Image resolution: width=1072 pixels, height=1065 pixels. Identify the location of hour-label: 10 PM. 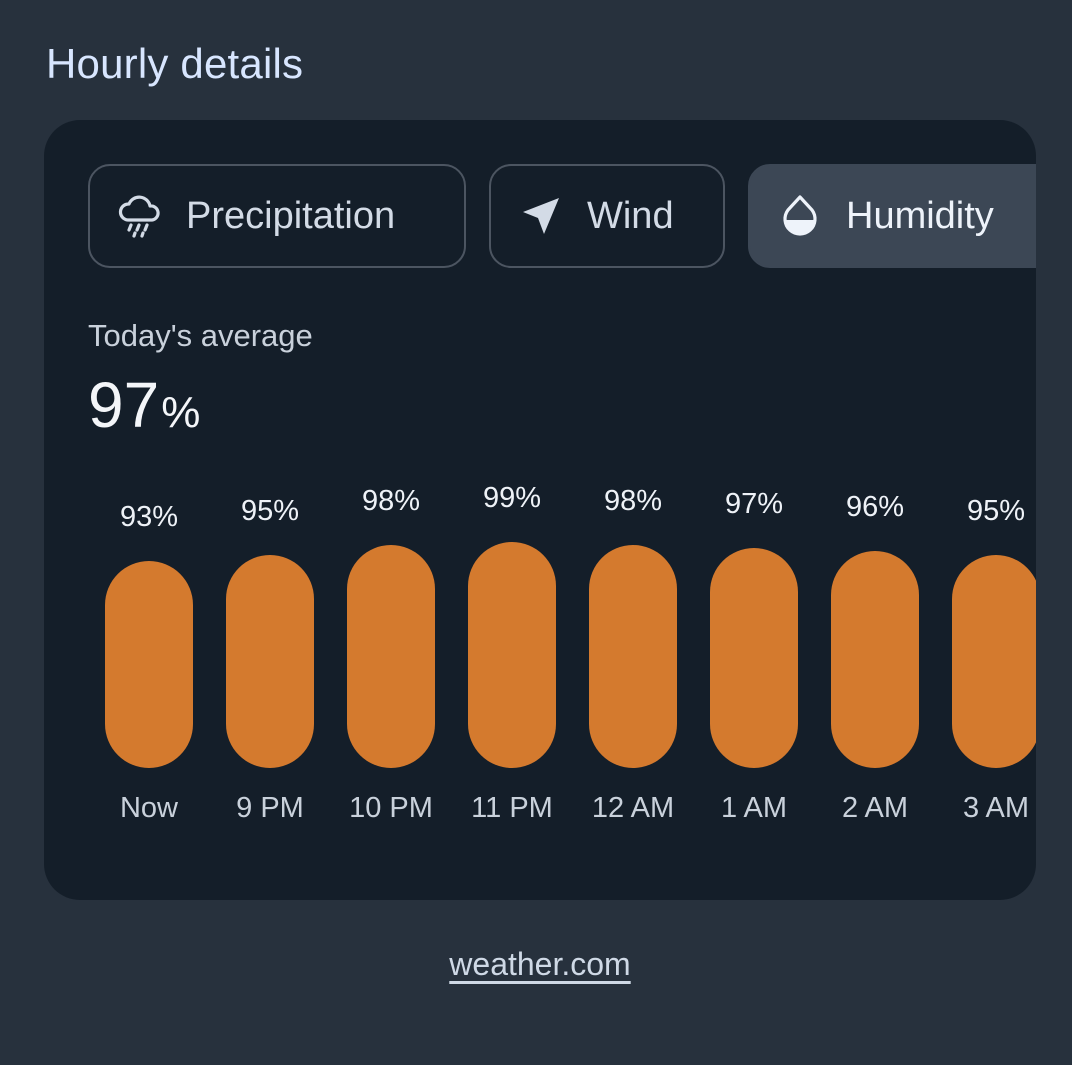
(391, 808).